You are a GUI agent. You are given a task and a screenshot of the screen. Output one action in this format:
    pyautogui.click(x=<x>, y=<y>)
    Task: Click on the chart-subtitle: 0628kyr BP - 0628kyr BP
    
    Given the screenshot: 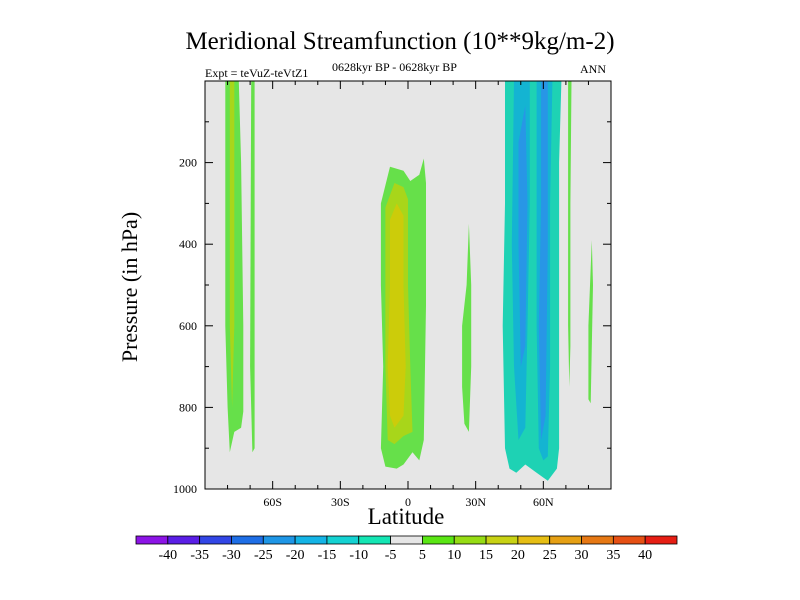 What is the action you would take?
    pyautogui.click(x=394, y=67)
    